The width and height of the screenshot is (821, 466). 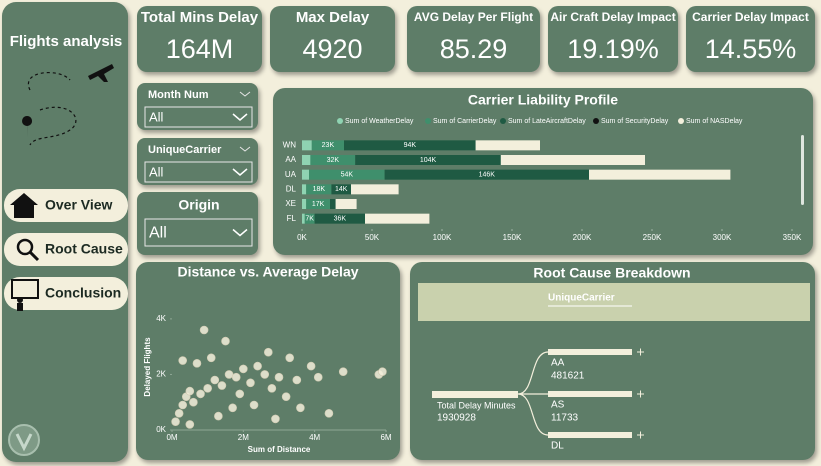 I want to click on filter-slicer: Month Num All, so click(x=197, y=106).